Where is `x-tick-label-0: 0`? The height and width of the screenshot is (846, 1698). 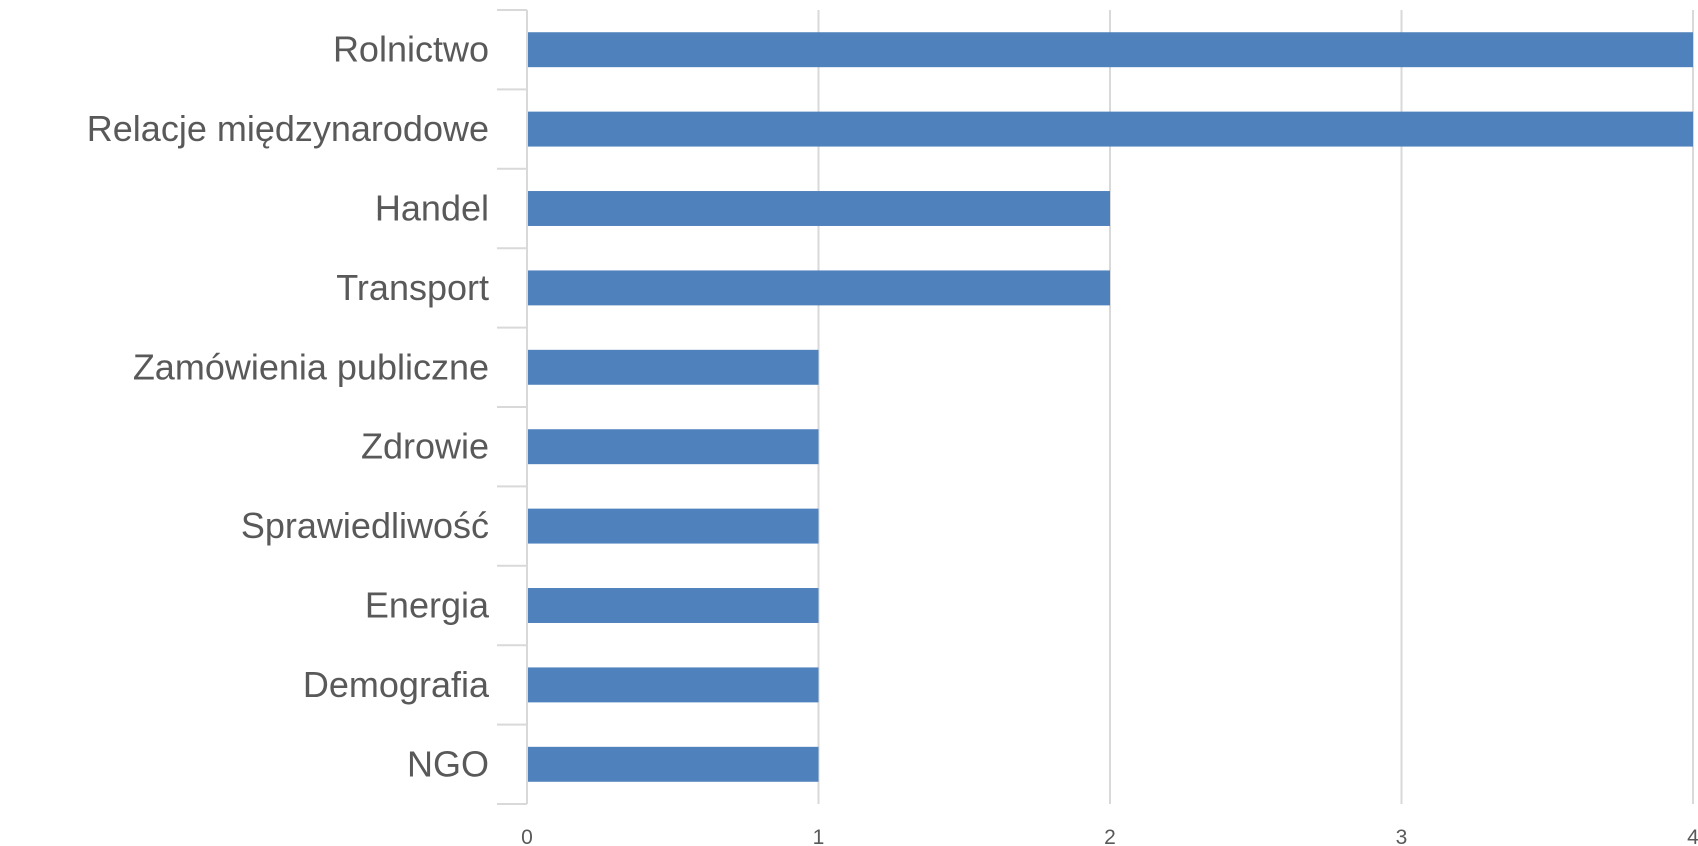 x-tick-label-0: 0 is located at coordinates (527, 836).